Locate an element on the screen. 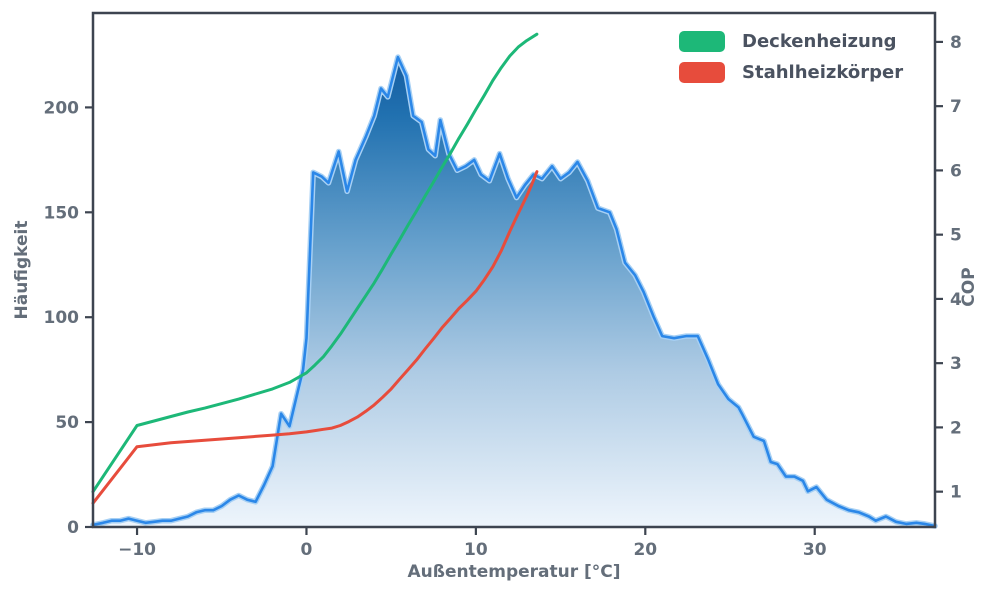 The image size is (1000, 600). y-right-tick-label: 4 is located at coordinates (956, 300).